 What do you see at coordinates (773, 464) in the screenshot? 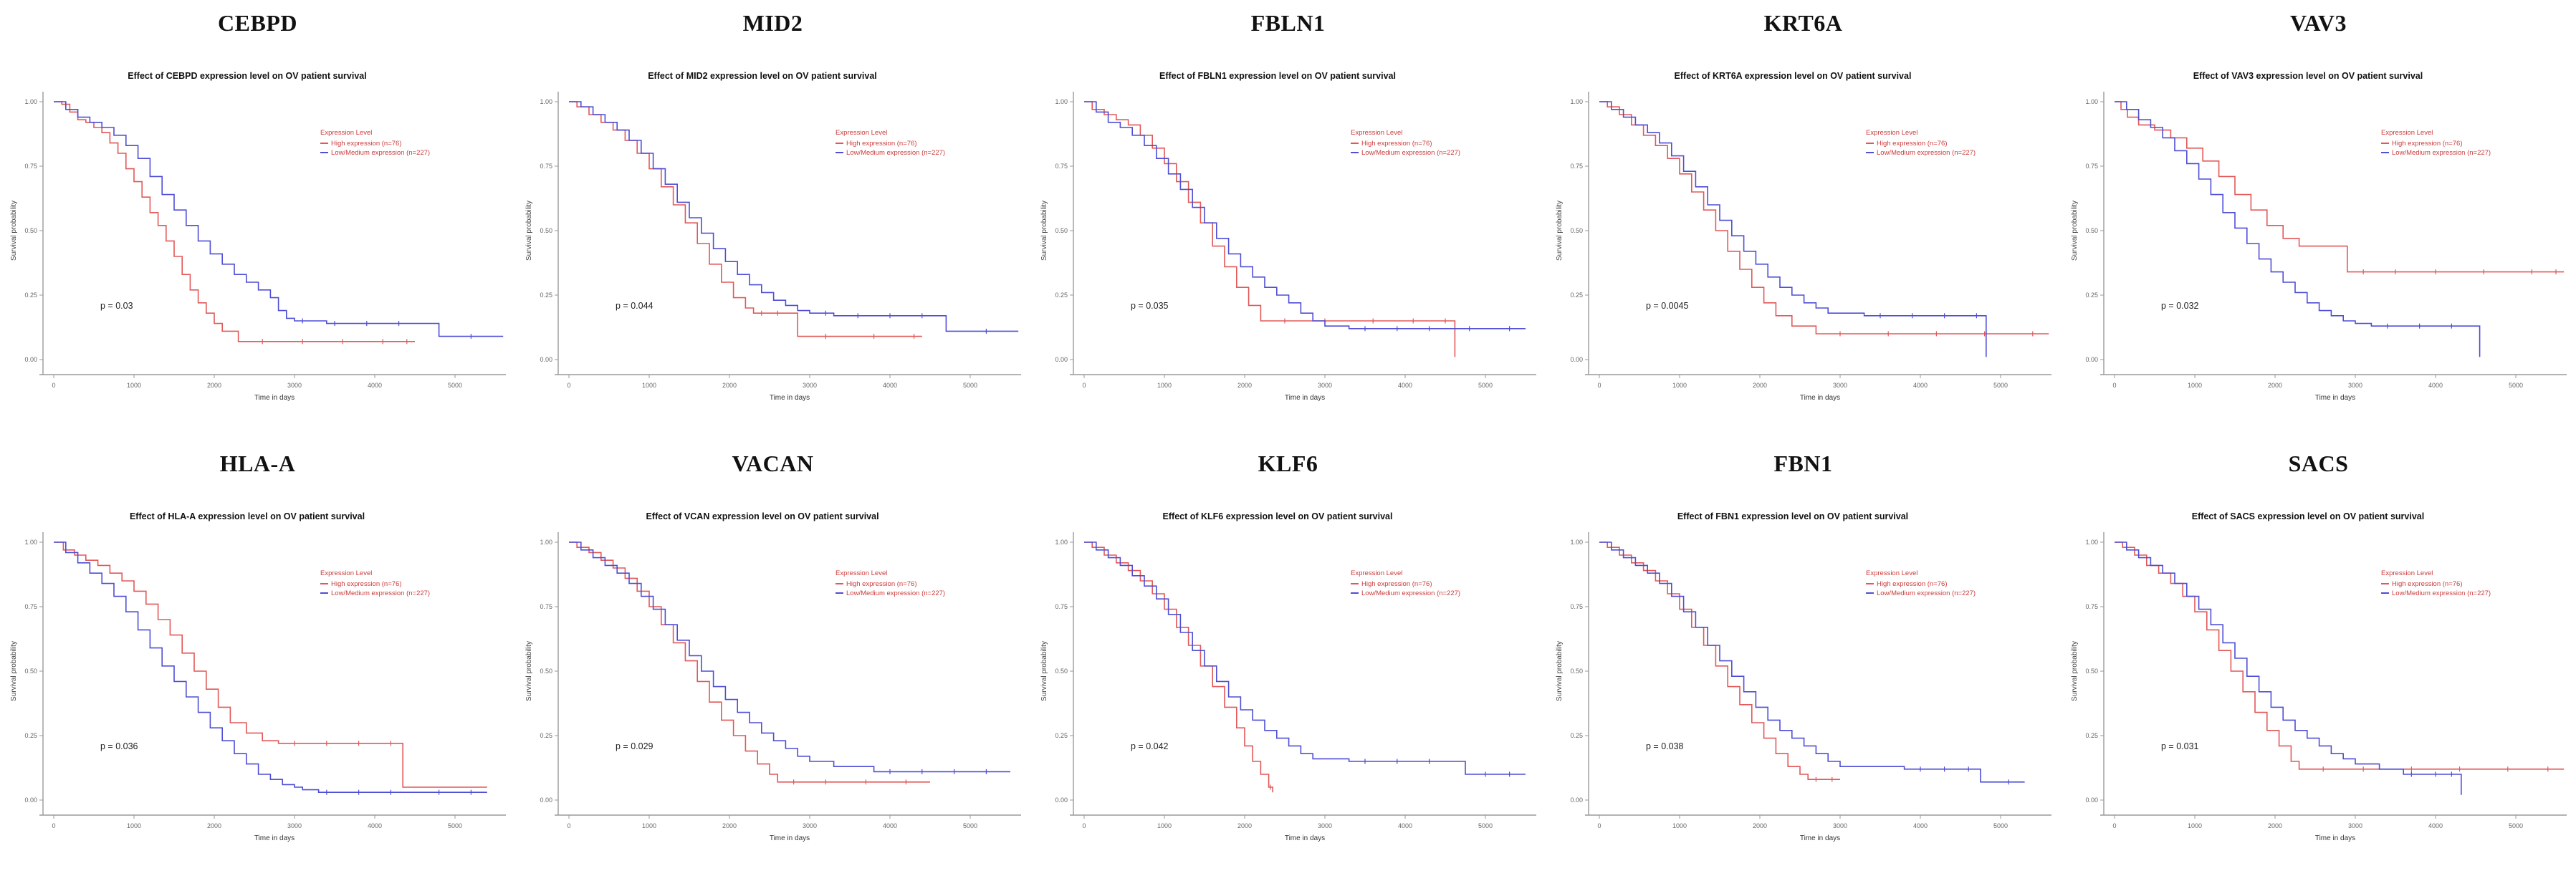
I see `gene-title: VACAN` at bounding box center [773, 464].